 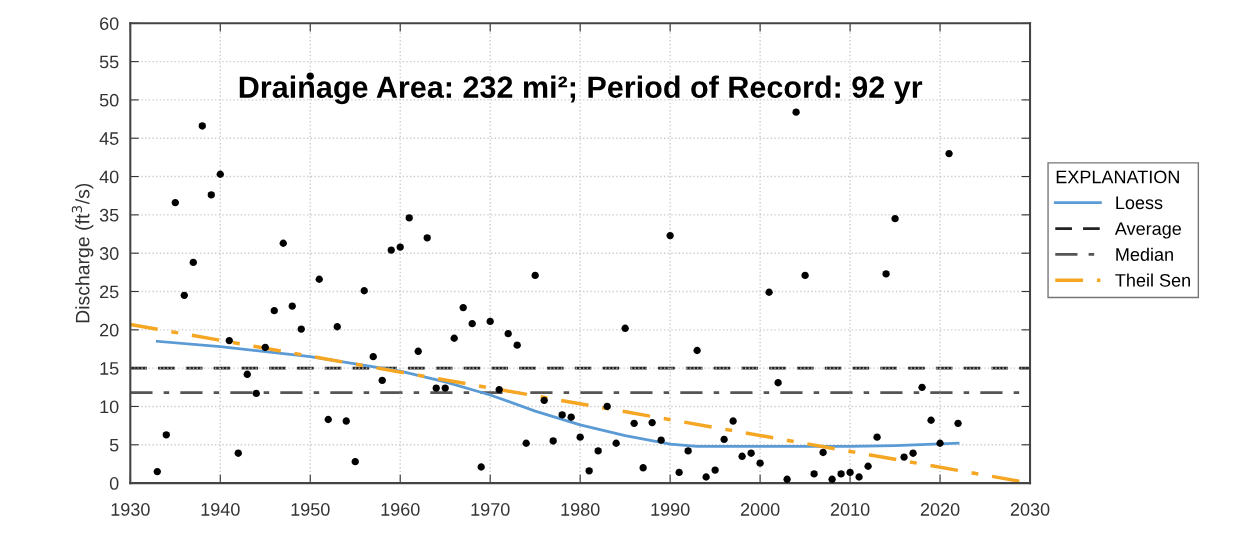 I want to click on x-tick-label: 2010, so click(x=850, y=509).